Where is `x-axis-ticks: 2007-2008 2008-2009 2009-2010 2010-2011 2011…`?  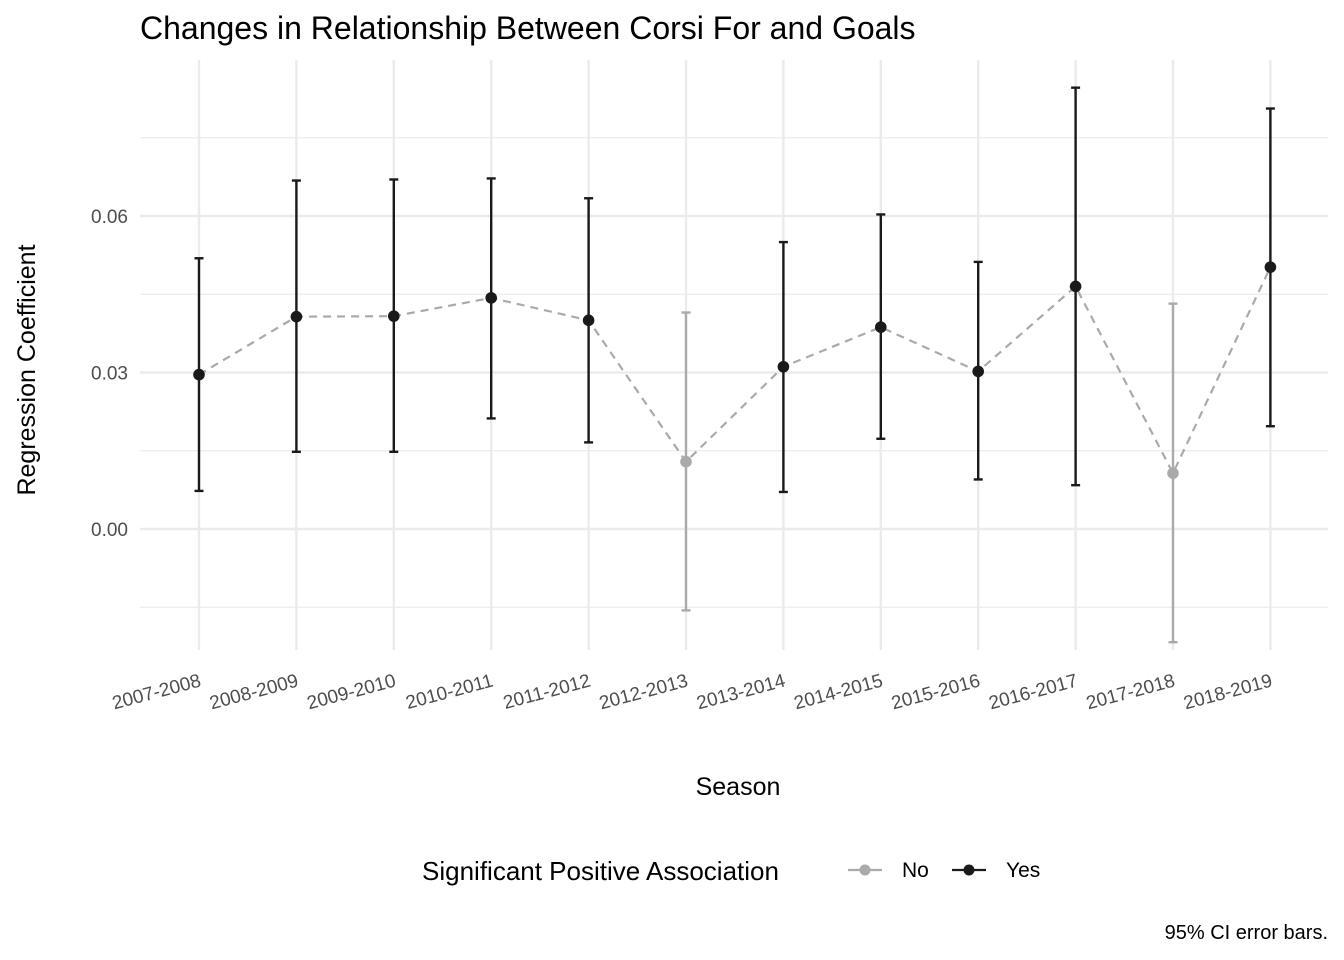
x-axis-ticks: 2007-2008 2008-2009 2009-2010 2010-2011 2011… is located at coordinates (692, 692).